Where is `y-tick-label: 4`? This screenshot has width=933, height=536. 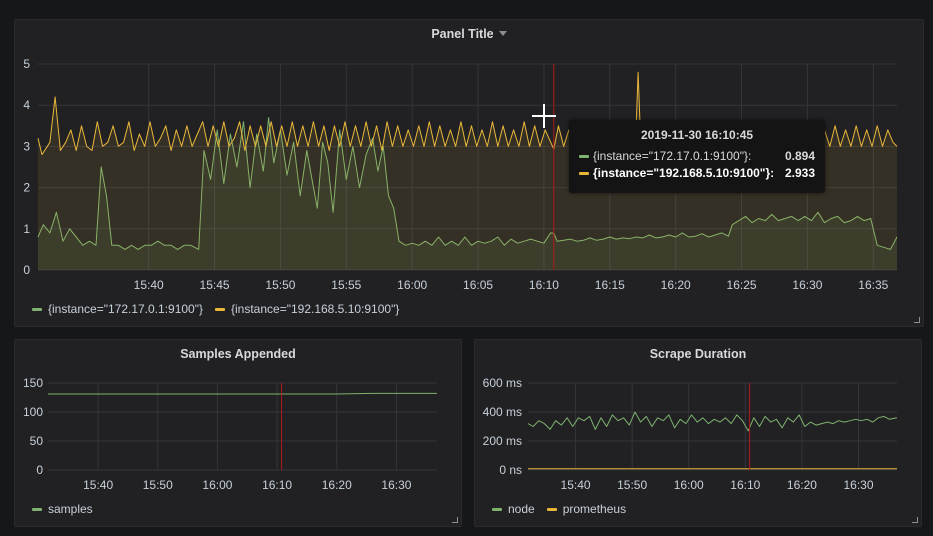
y-tick-label: 4 is located at coordinates (26, 105).